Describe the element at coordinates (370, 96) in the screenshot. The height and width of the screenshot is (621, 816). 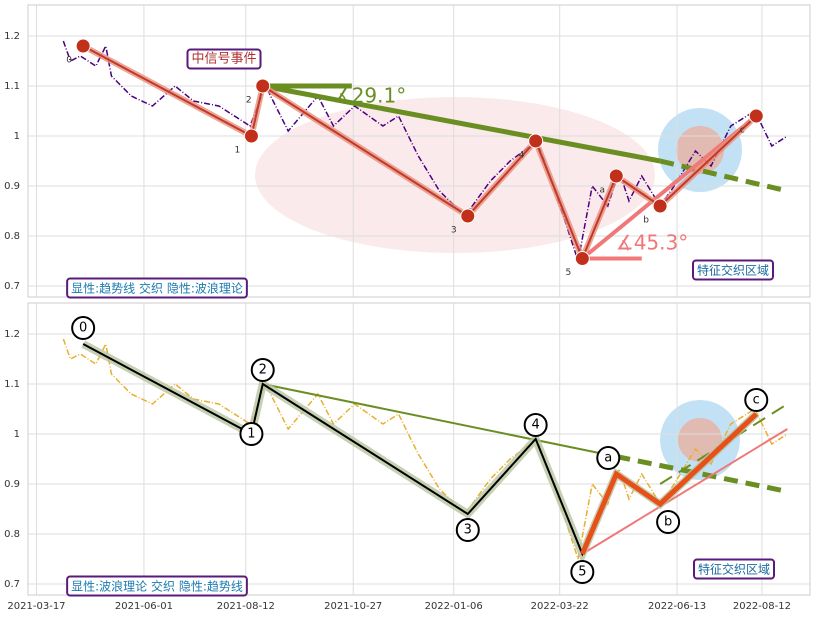
I see `annotation: ∡29.1°` at that location.